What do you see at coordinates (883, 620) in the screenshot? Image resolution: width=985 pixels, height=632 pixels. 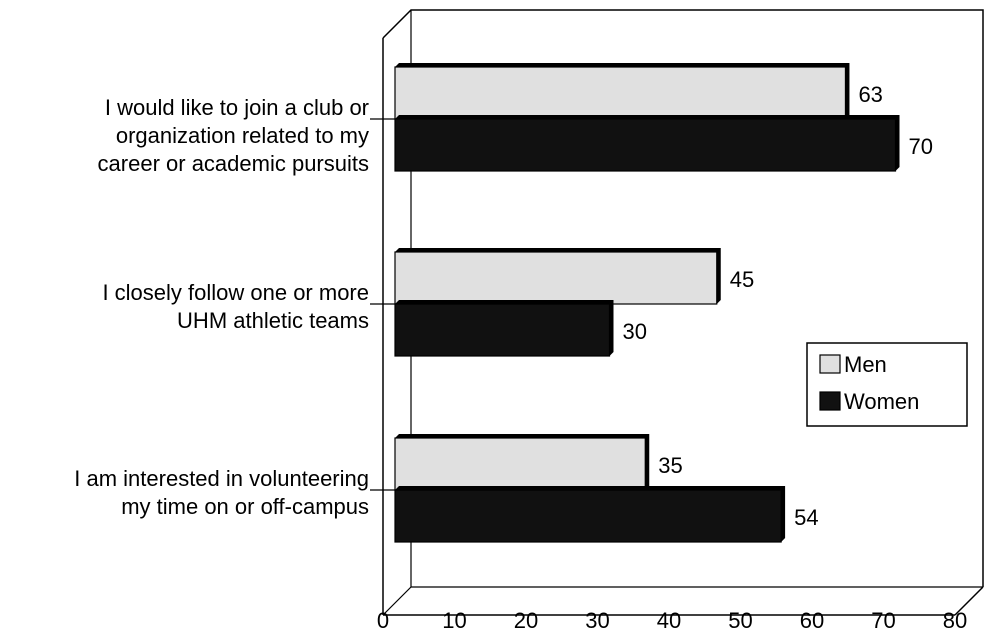 I see `x-tick-label: 70` at bounding box center [883, 620].